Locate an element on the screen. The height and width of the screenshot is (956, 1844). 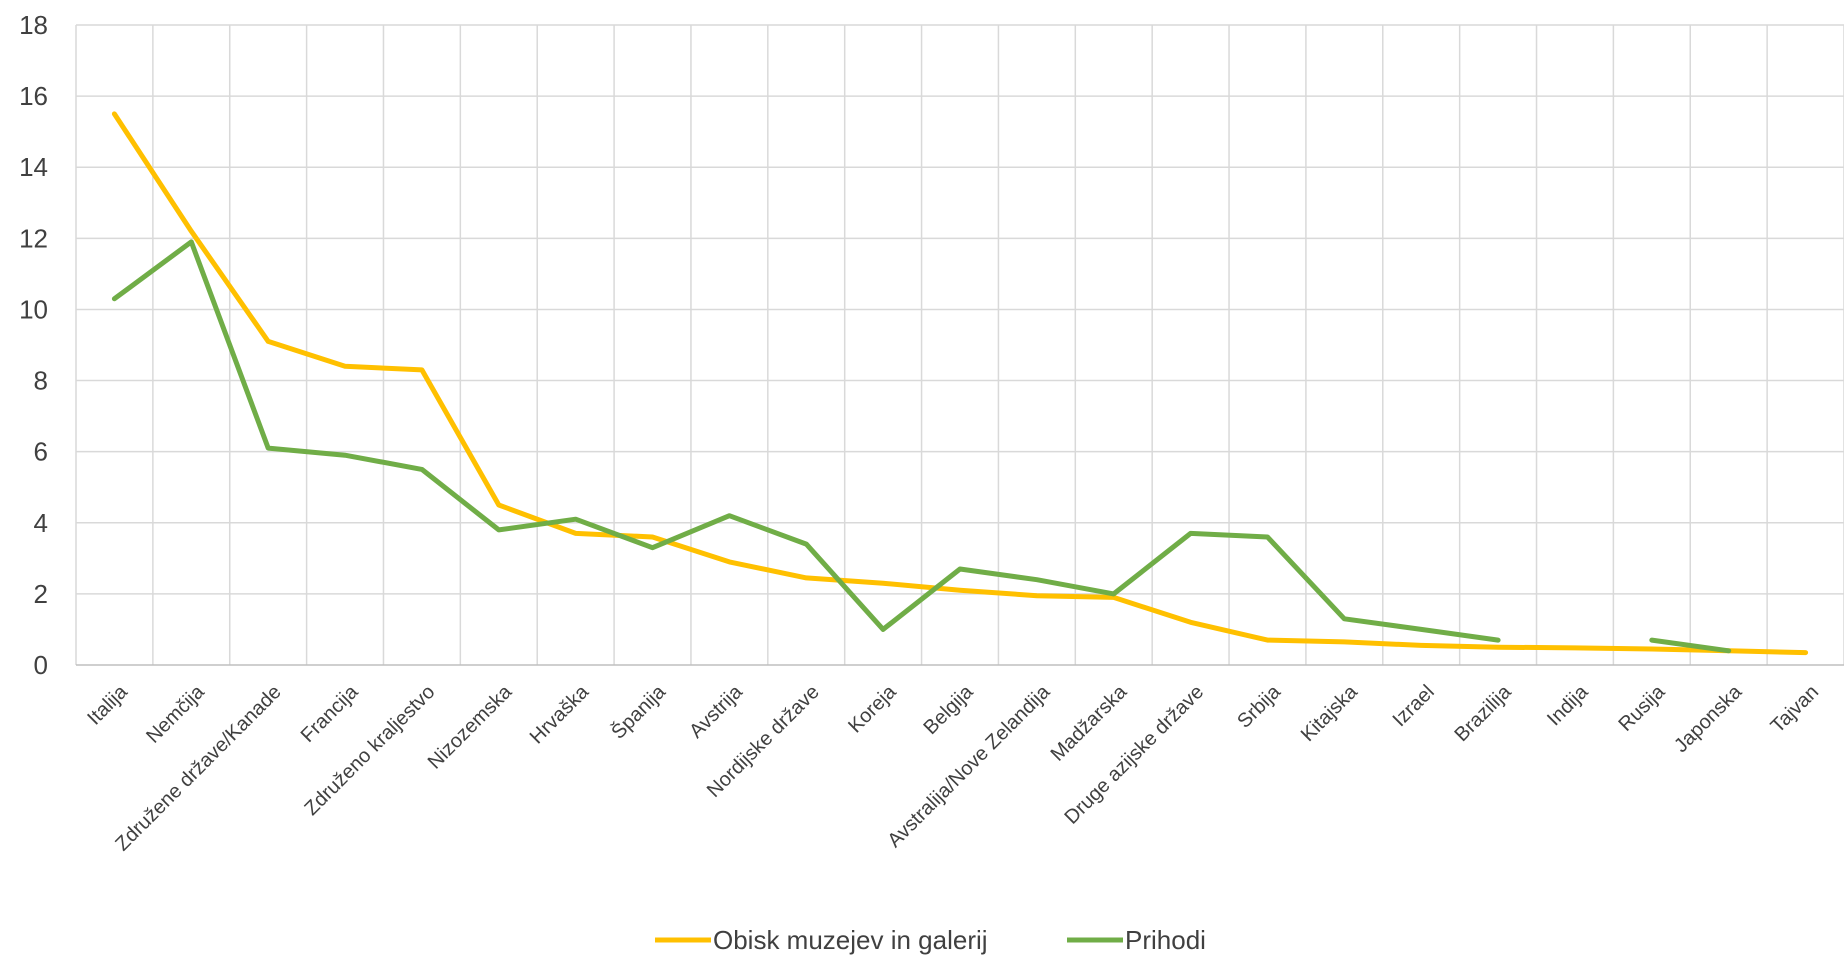
x-tick-label: Nizozemska is located at coordinates (470, 726).